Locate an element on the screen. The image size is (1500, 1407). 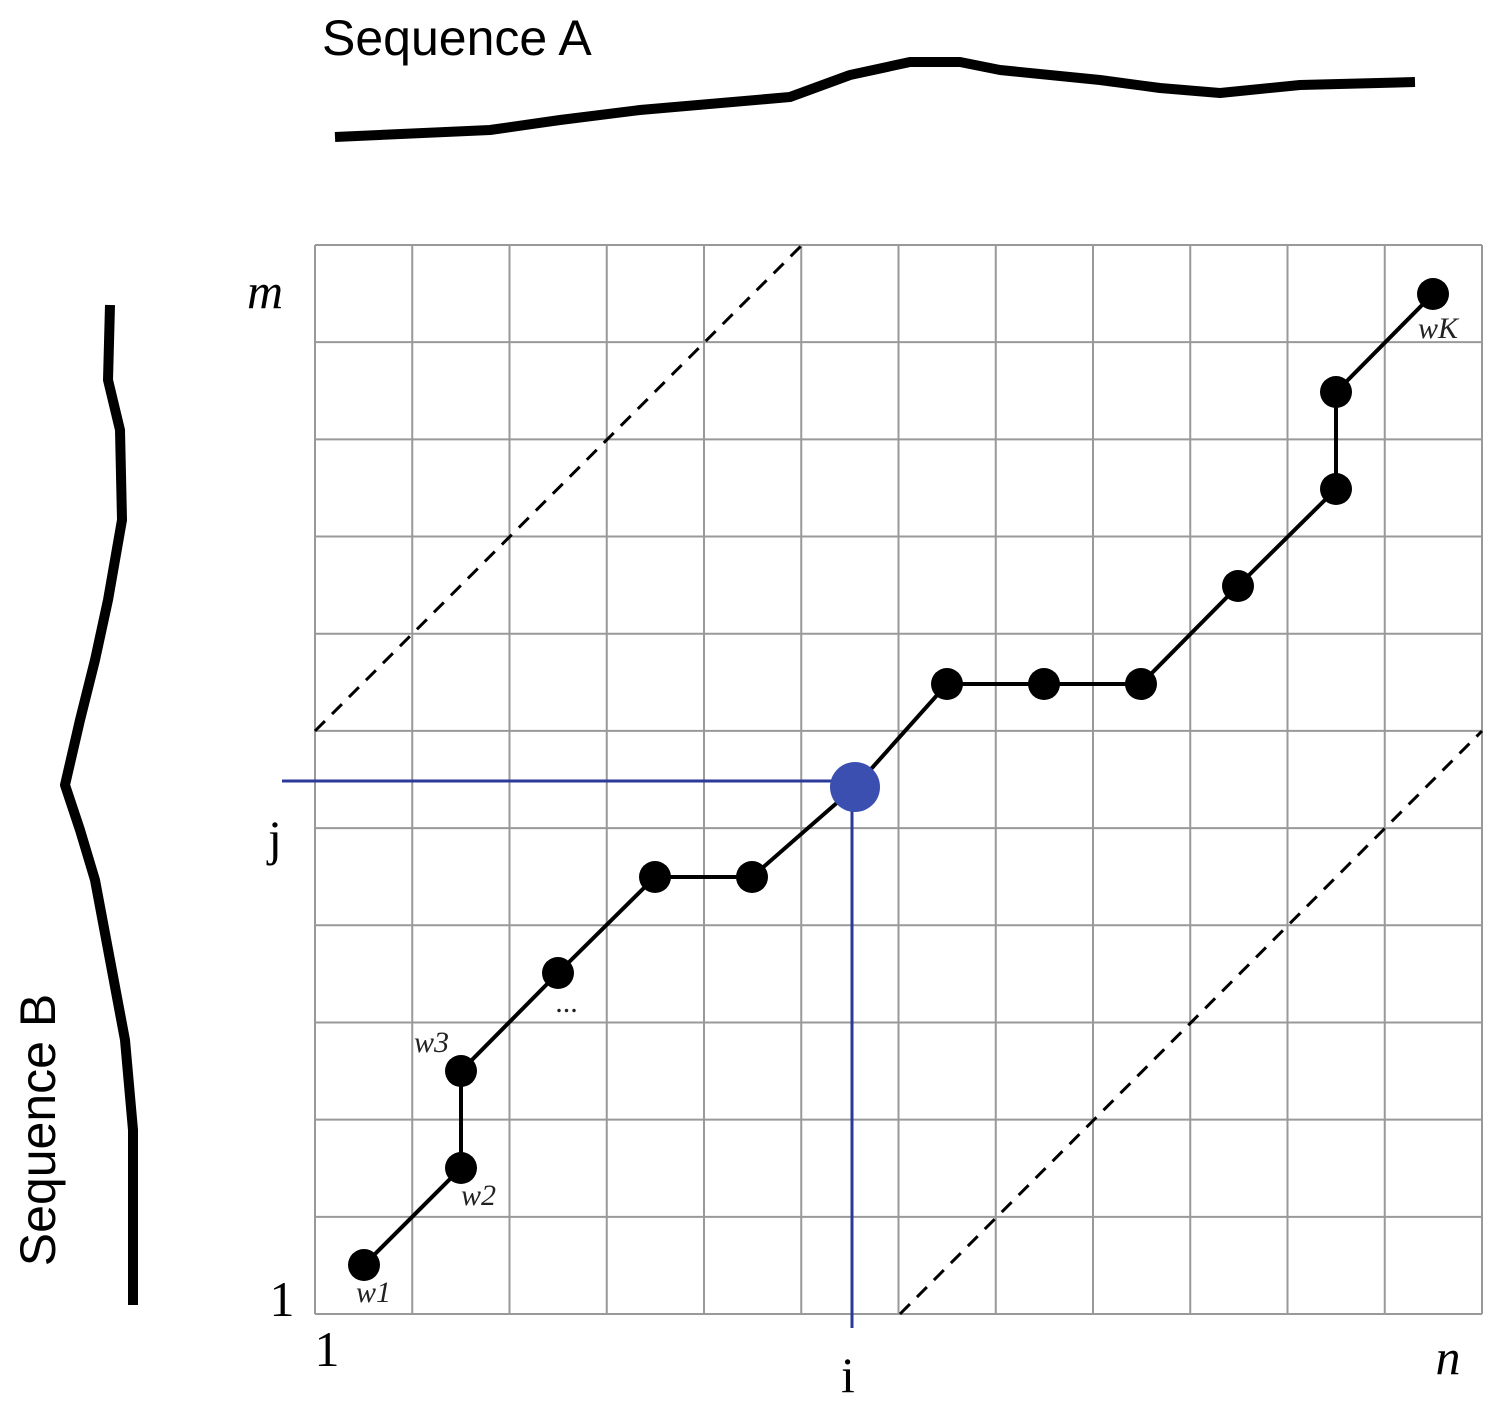
sequence-a-label: Sequence A is located at coordinates (457, 38).